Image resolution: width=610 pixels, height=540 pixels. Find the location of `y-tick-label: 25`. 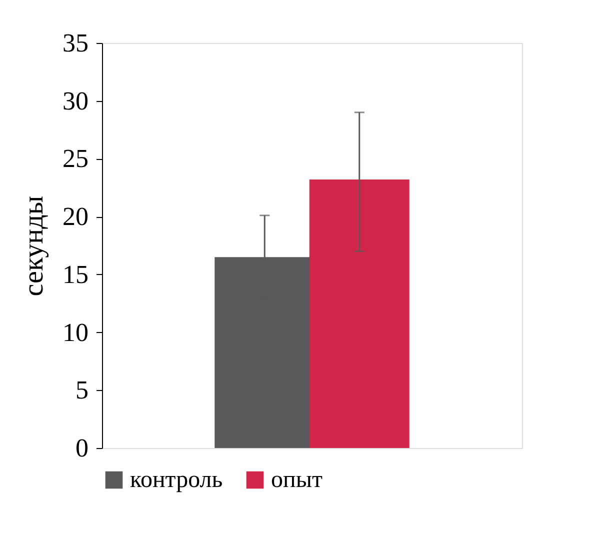

y-tick-label: 25 is located at coordinates (75, 159).